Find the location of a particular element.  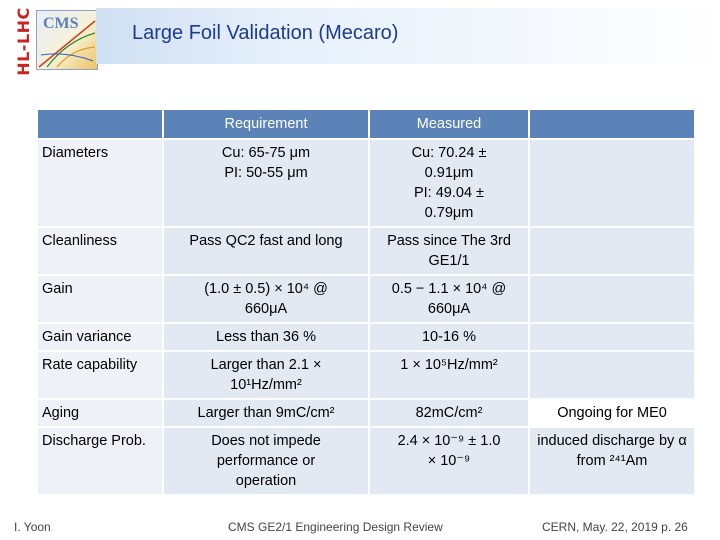

table-header-row: Requirement Measured is located at coordinates (366, 124).